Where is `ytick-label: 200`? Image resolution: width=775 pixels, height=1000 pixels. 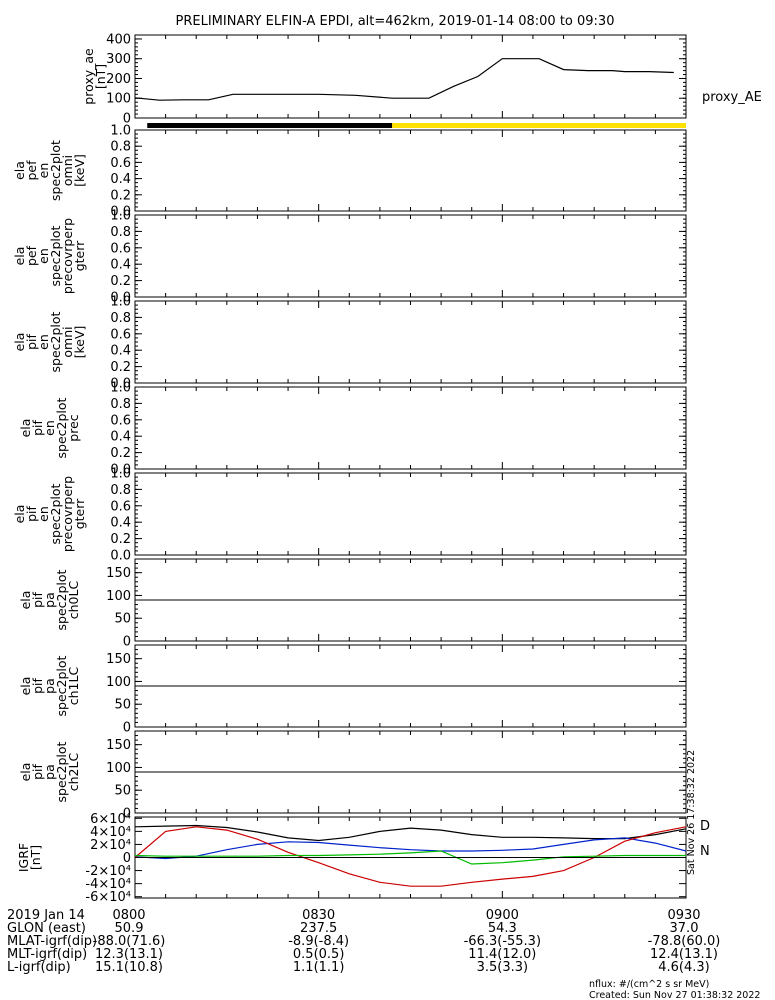 ytick-label: 200 is located at coordinates (118, 79).